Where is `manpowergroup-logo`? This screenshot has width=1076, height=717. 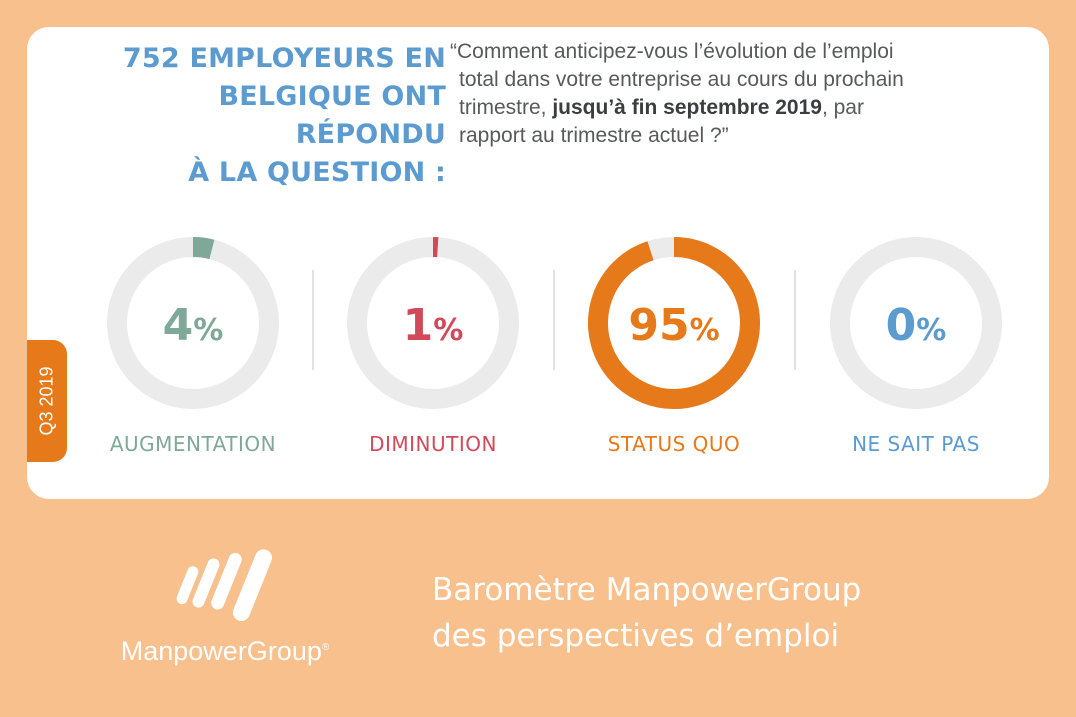 manpowergroup-logo is located at coordinates (224, 585).